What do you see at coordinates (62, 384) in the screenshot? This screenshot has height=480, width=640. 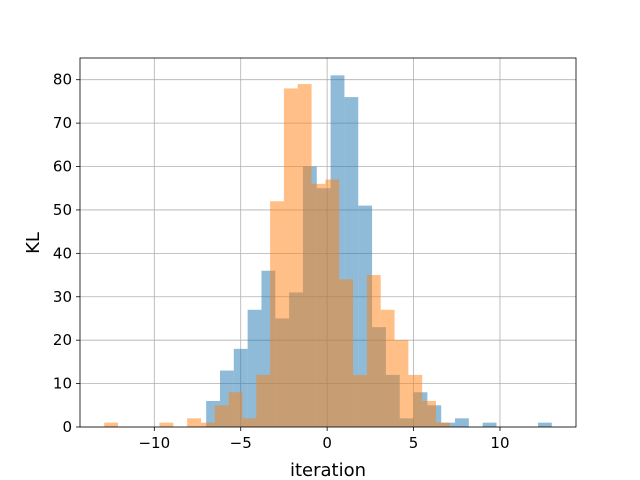 I see `y-tick-label: 10` at bounding box center [62, 384].